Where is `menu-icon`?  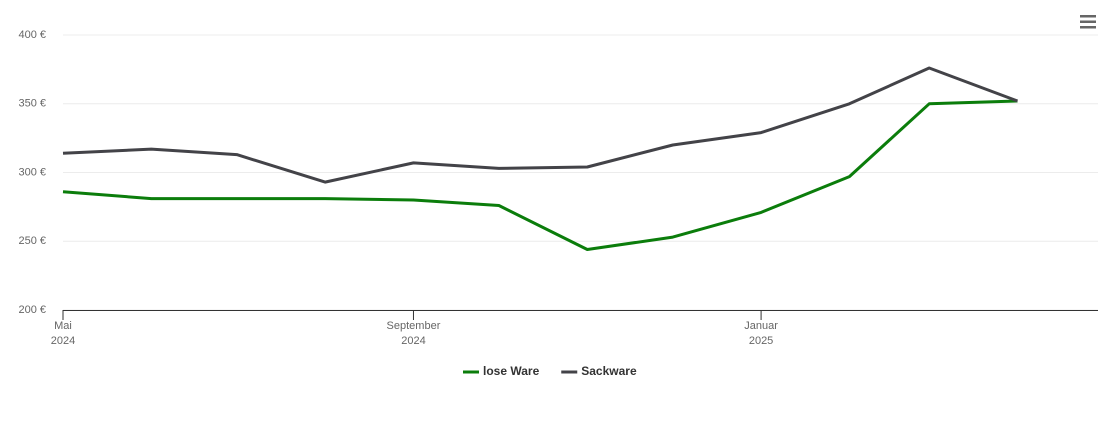
menu-icon is located at coordinates (1088, 22).